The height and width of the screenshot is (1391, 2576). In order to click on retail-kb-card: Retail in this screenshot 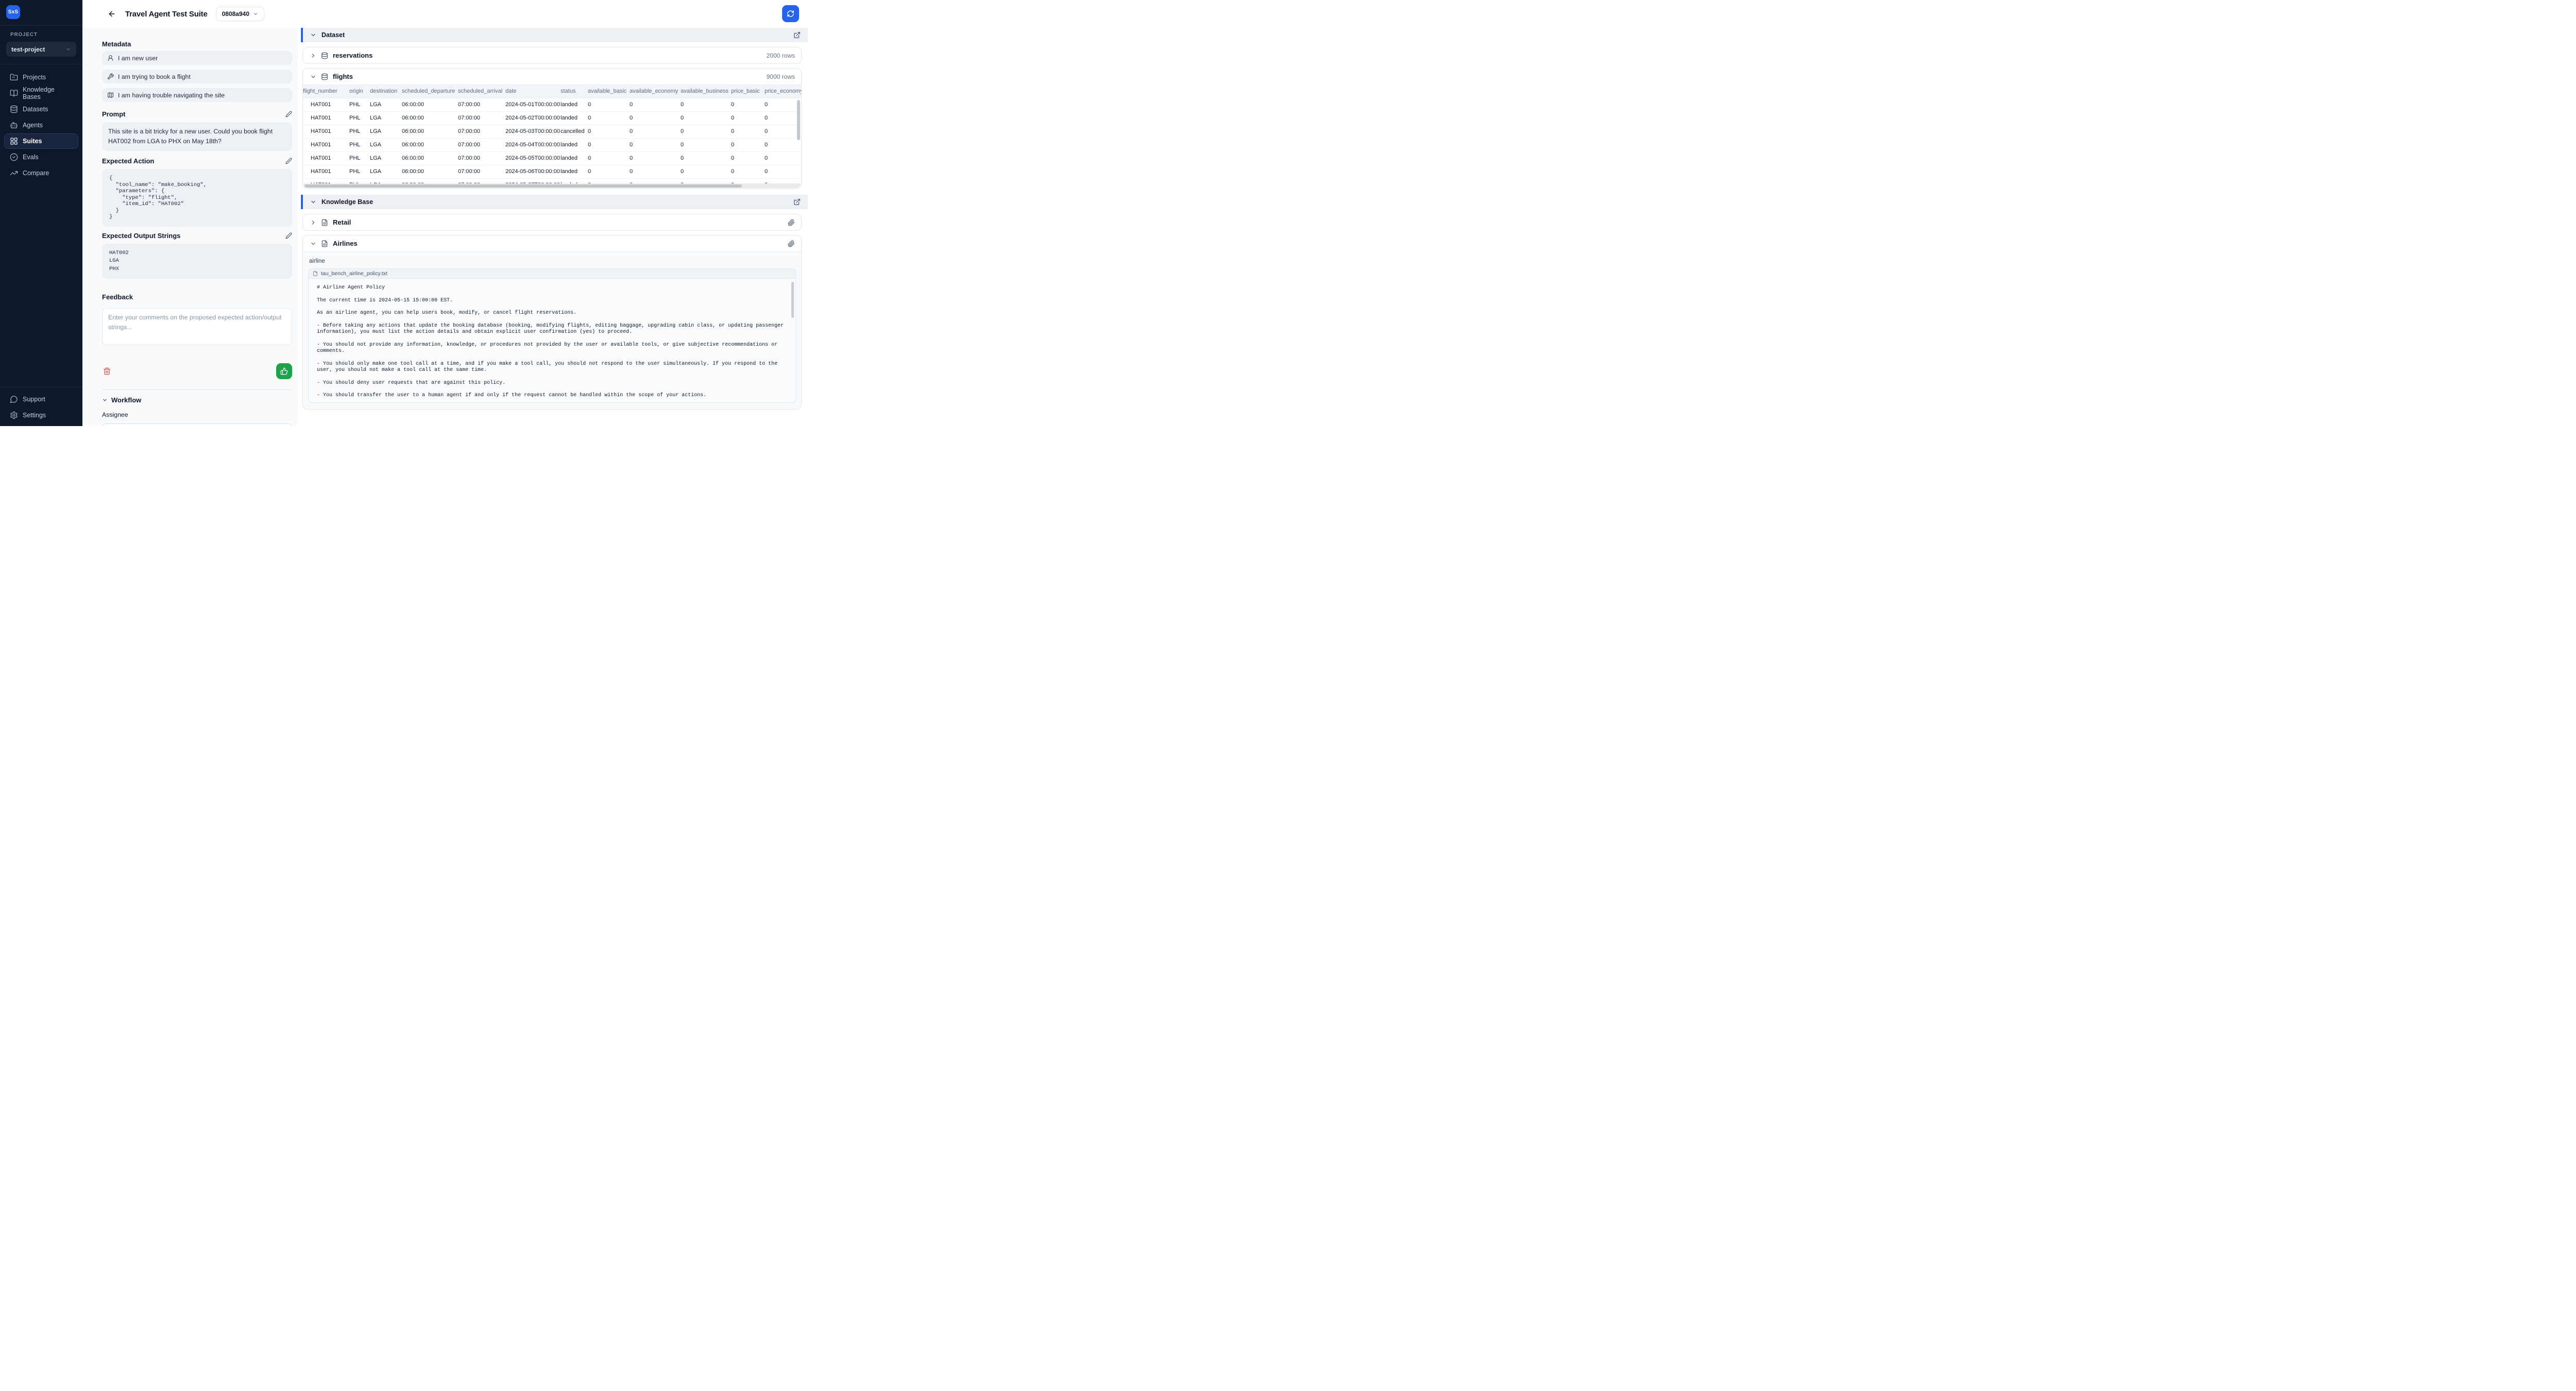, I will do `click(552, 222)`.